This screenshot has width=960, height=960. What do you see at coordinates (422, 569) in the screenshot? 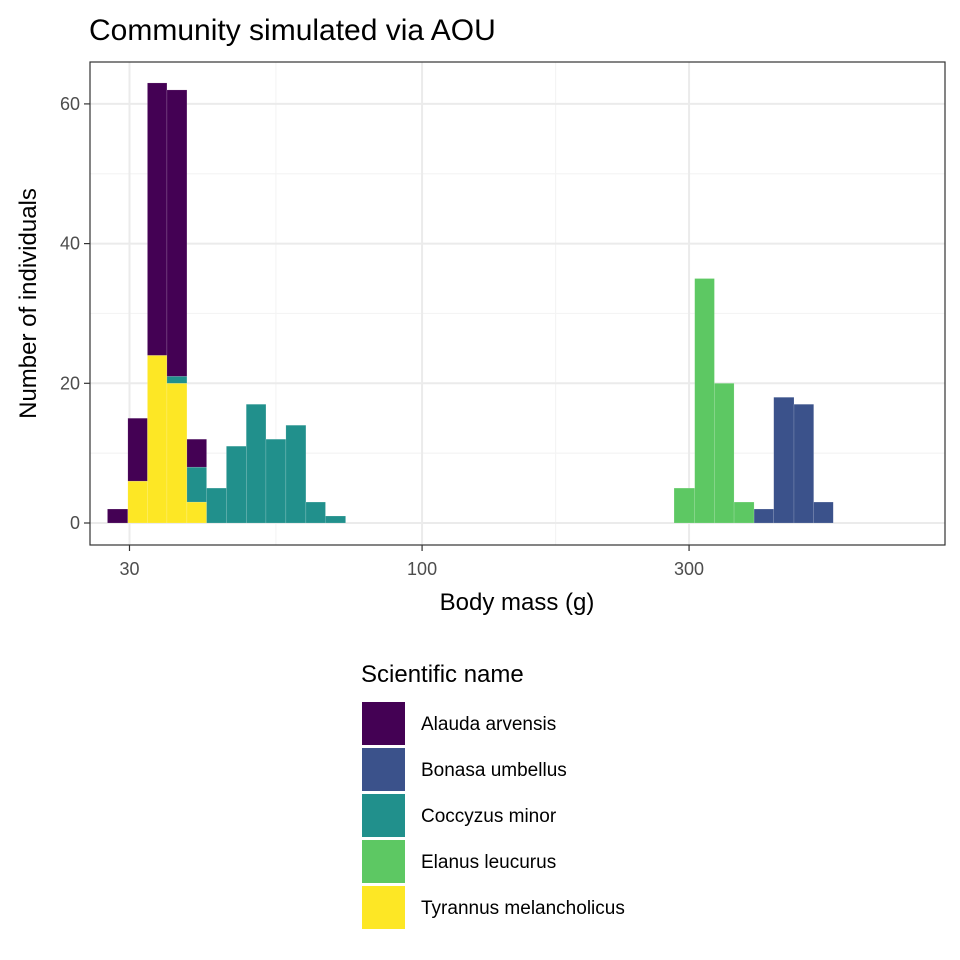
I see `x-tick-label: 100` at bounding box center [422, 569].